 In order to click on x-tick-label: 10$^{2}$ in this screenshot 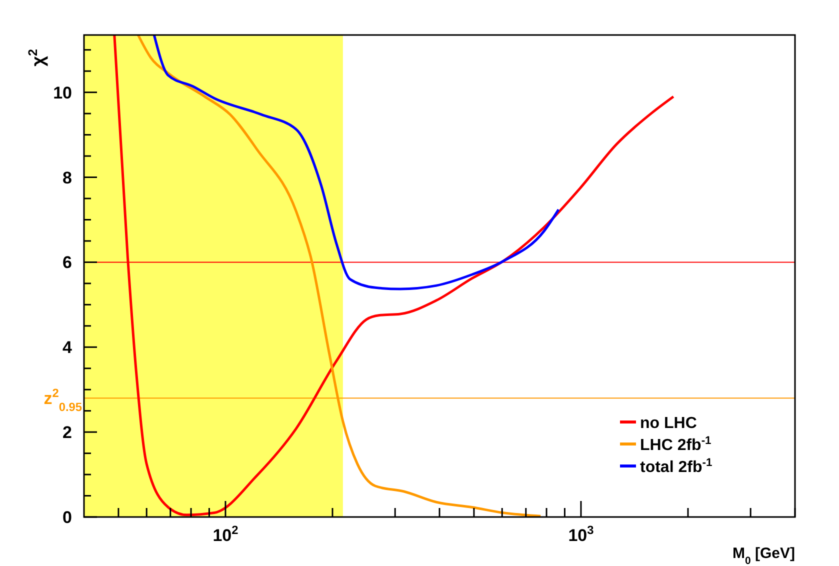, I will do `click(225, 534)`.